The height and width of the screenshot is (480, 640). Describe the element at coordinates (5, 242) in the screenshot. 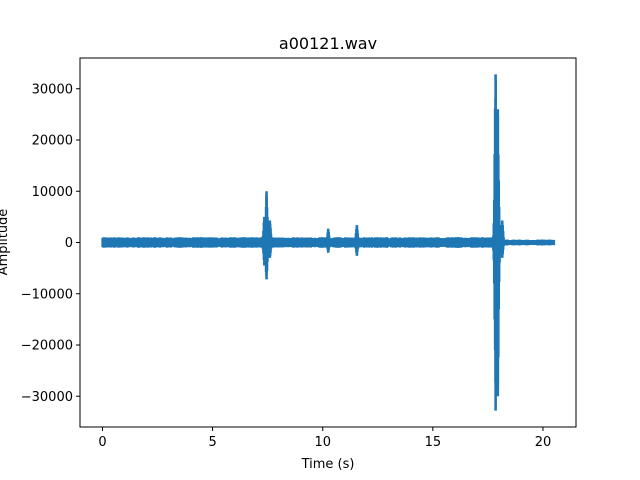

I see `y-axis-label: Amplitude` at that location.